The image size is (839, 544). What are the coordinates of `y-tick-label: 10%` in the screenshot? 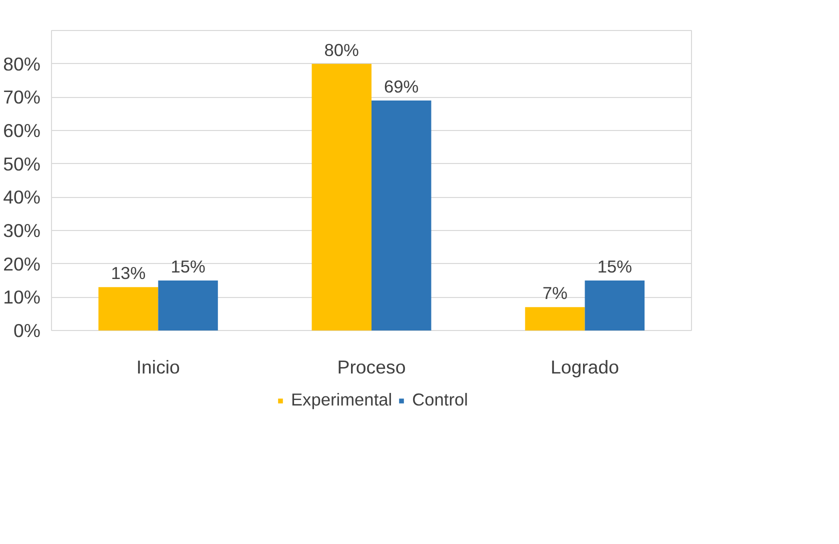 It's located at (22, 297).